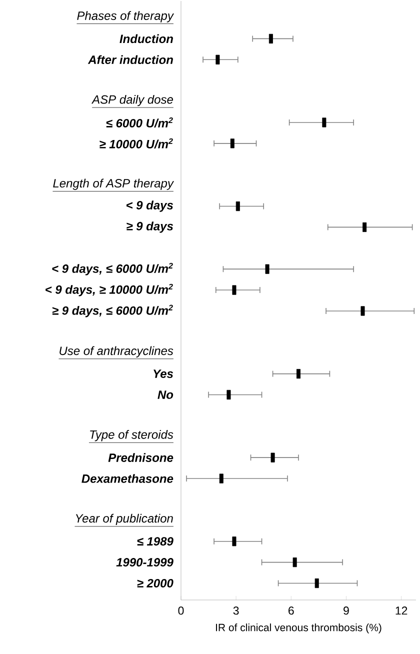 Image resolution: width=420 pixels, height=654 pixels. What do you see at coordinates (155, 583) in the screenshot?
I see `y-tick-label: ≥ 2000` at bounding box center [155, 583].